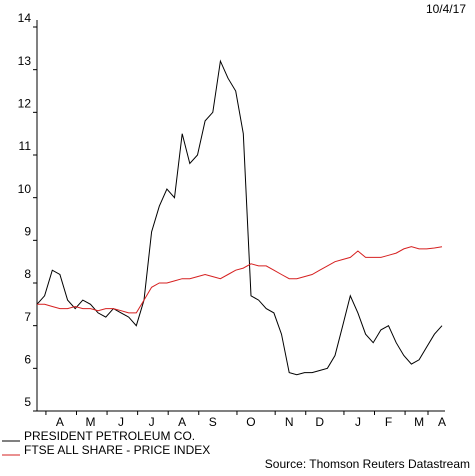  What do you see at coordinates (289, 422) in the screenshot?
I see `x-tick-label: N` at bounding box center [289, 422].